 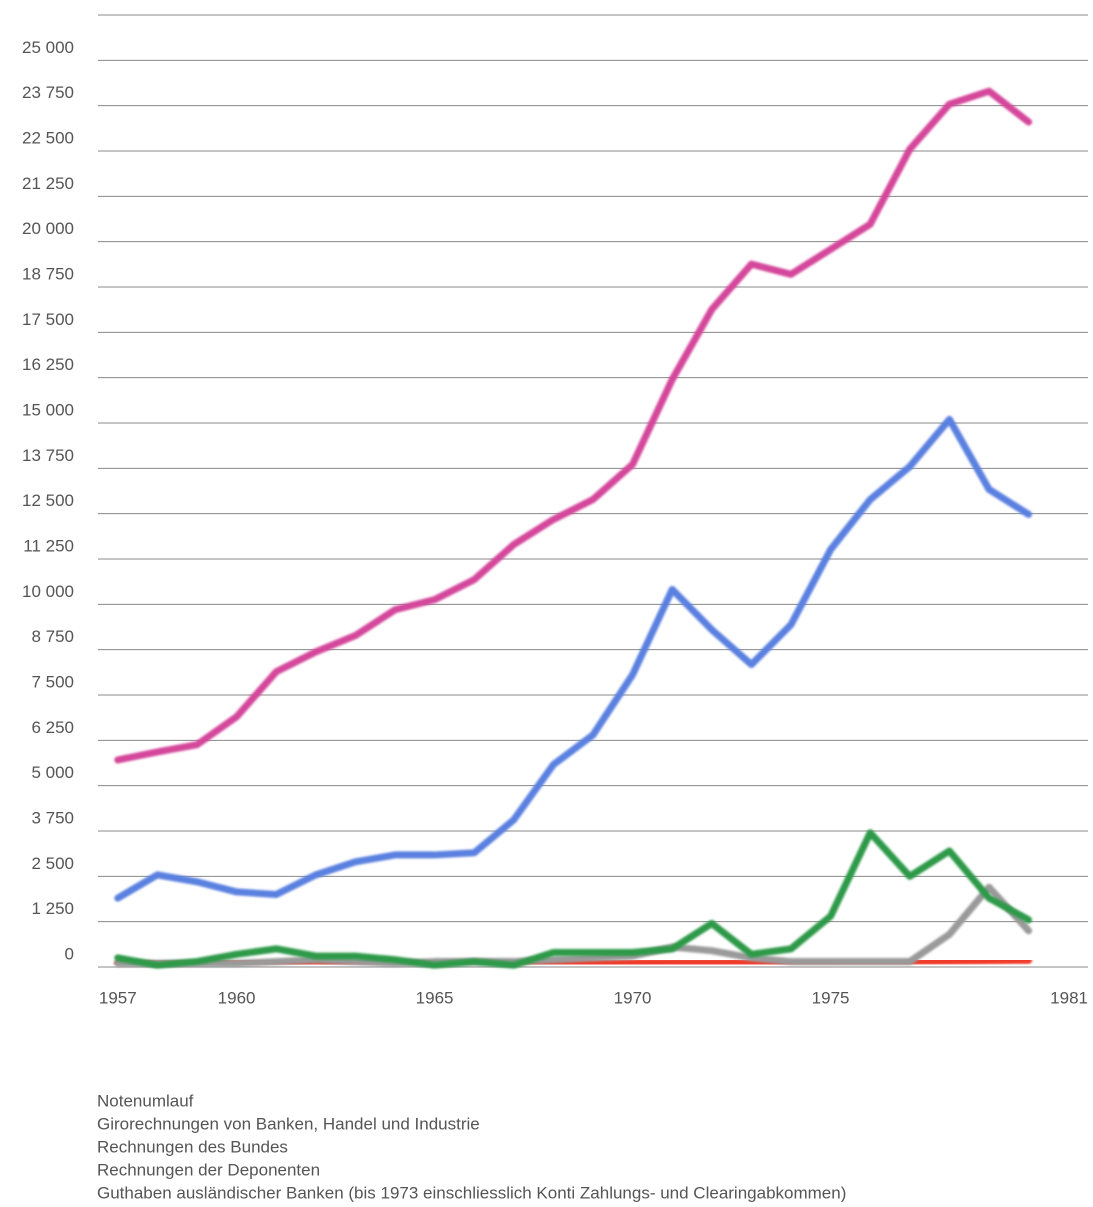 I want to click on y-tick-label: 15 000, so click(x=48, y=409).